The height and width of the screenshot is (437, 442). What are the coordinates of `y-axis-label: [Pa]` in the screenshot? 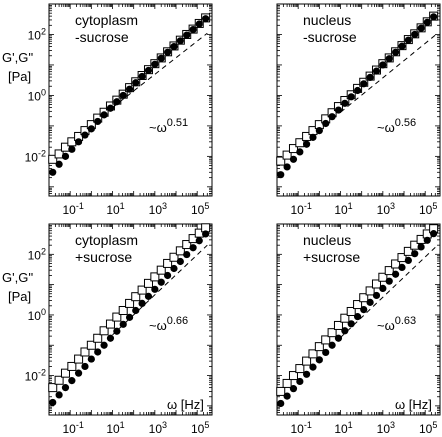 It's located at (19, 76).